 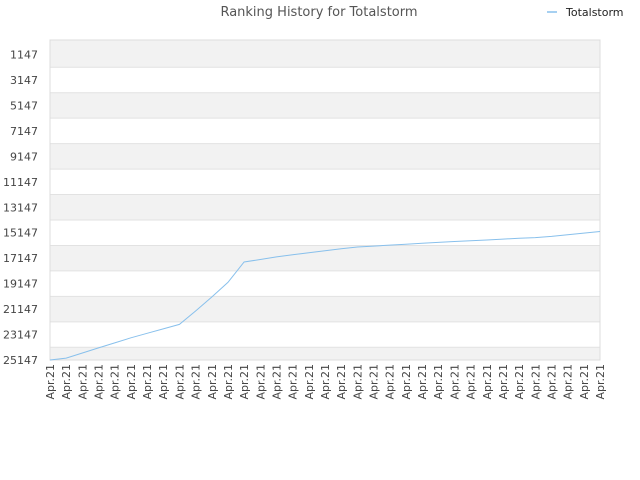 What do you see at coordinates (20, 182) in the screenshot?
I see `y-tick-label: 11147` at bounding box center [20, 182].